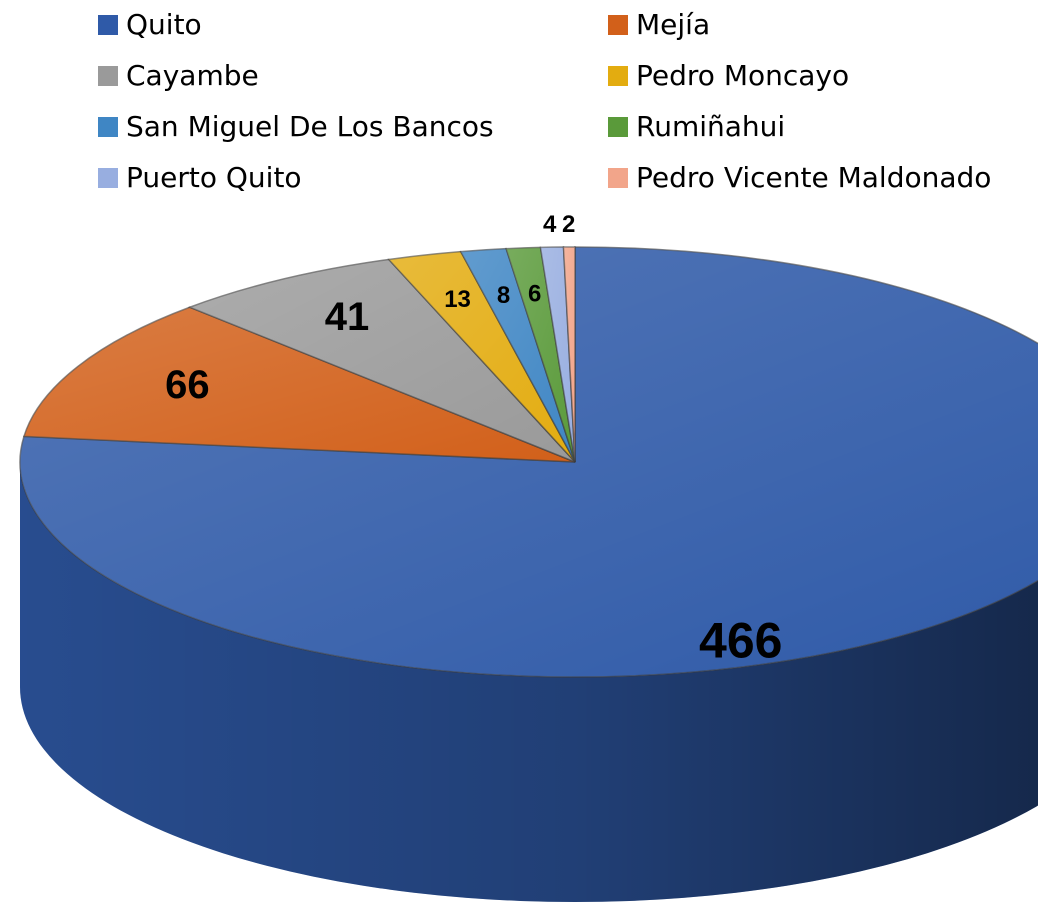 The height and width of the screenshot is (919, 1038). I want to click on legend-label: Pedro Vicente Maldonado, so click(813, 177).